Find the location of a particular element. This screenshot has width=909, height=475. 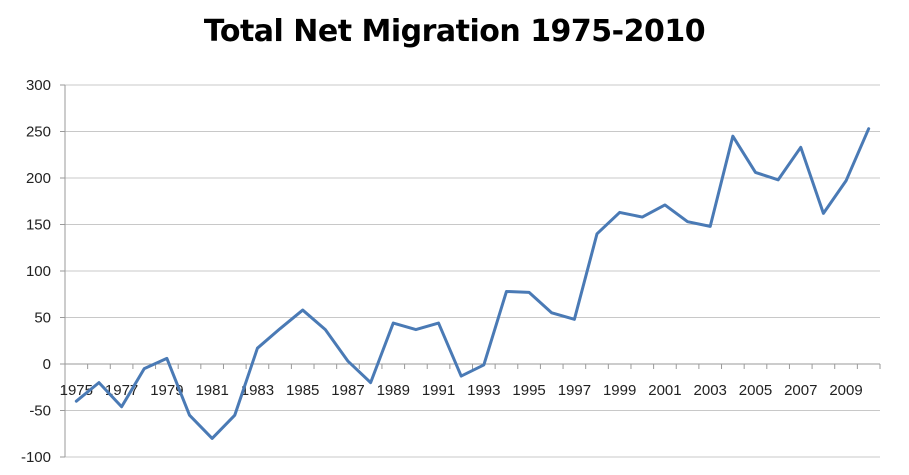

y-tick-label: 50 is located at coordinates (42, 318).